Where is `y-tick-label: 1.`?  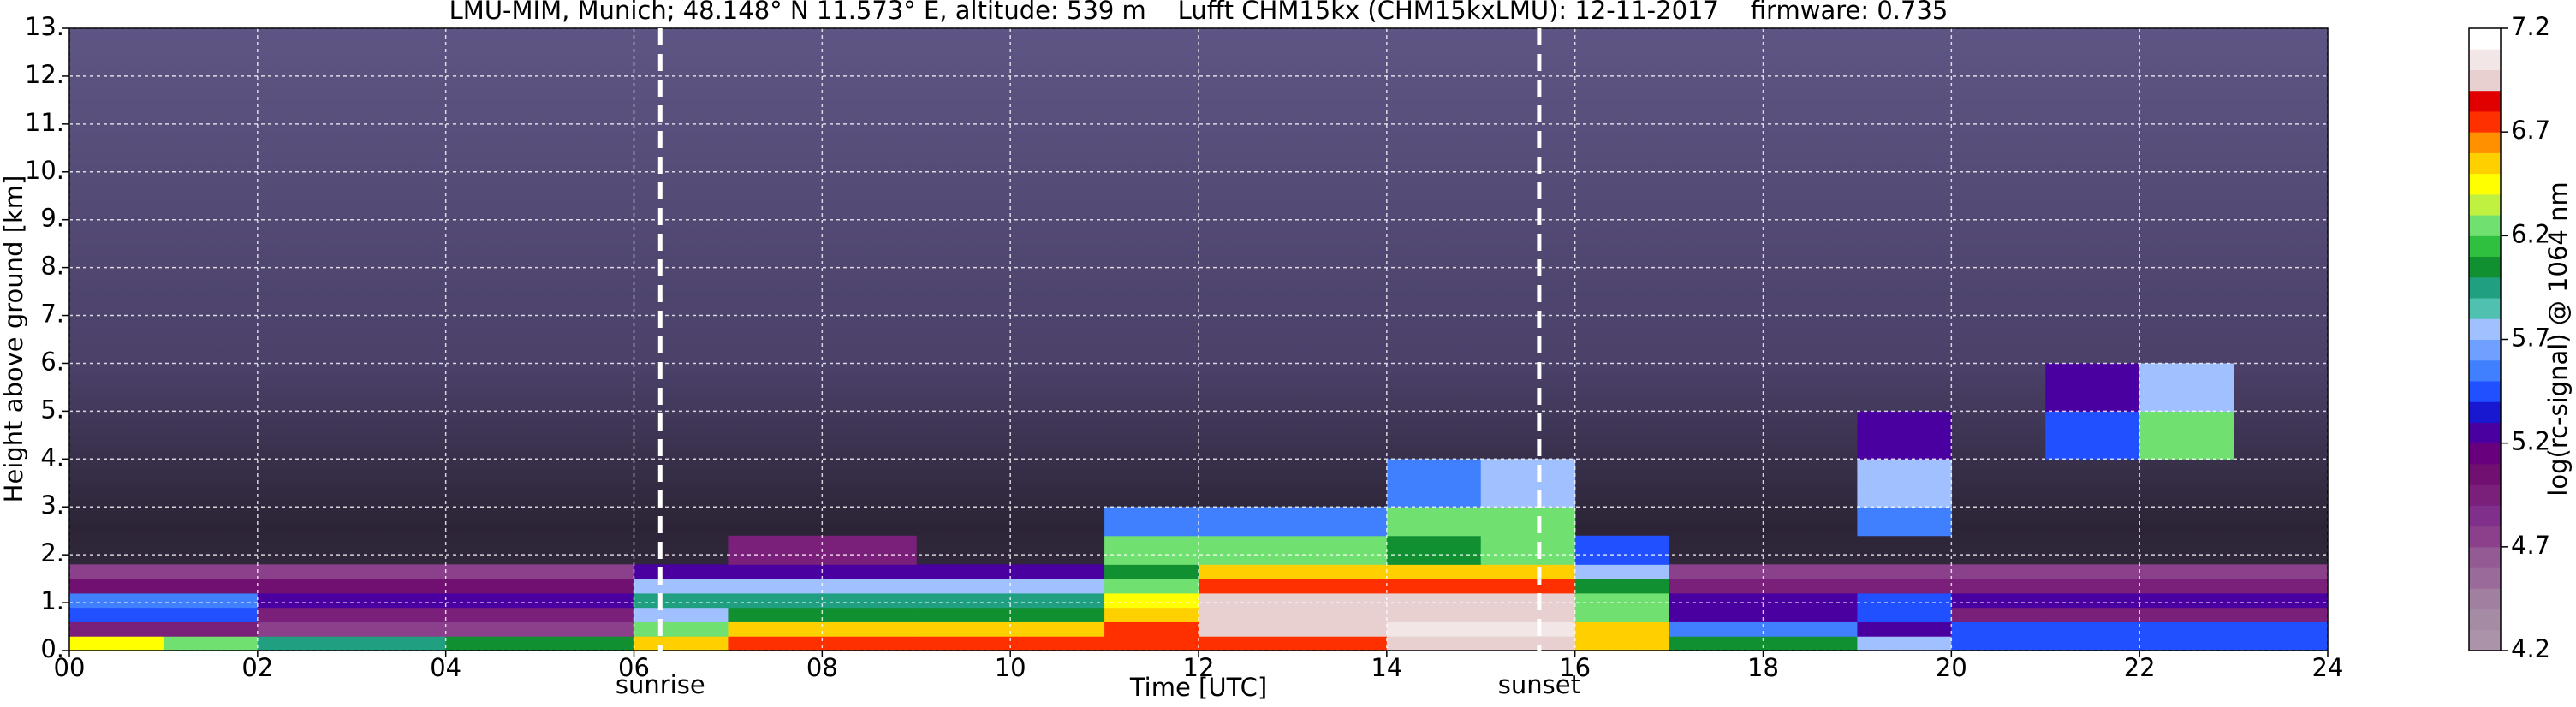 y-tick-label: 1. is located at coordinates (52, 600).